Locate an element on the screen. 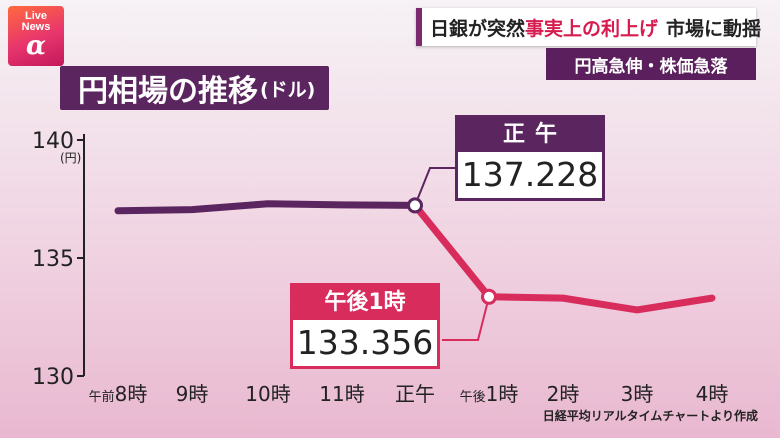  series-line-afternoon is located at coordinates (563, 257).